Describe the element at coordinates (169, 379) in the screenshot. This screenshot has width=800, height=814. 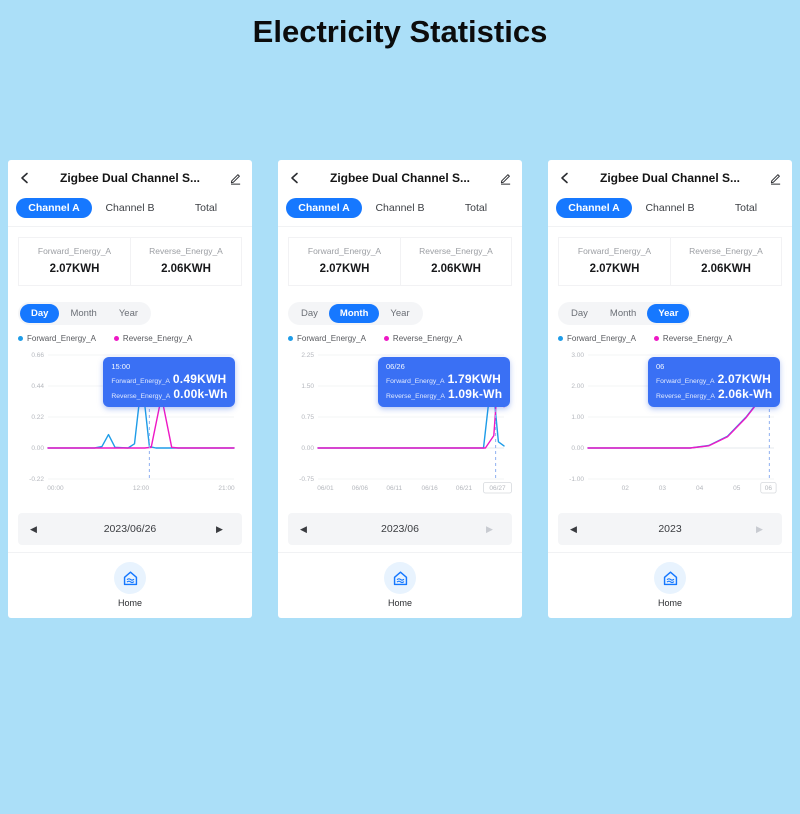
I see `tooltip-row-forward: Forward_Energy_A 0.49KWH` at that location.